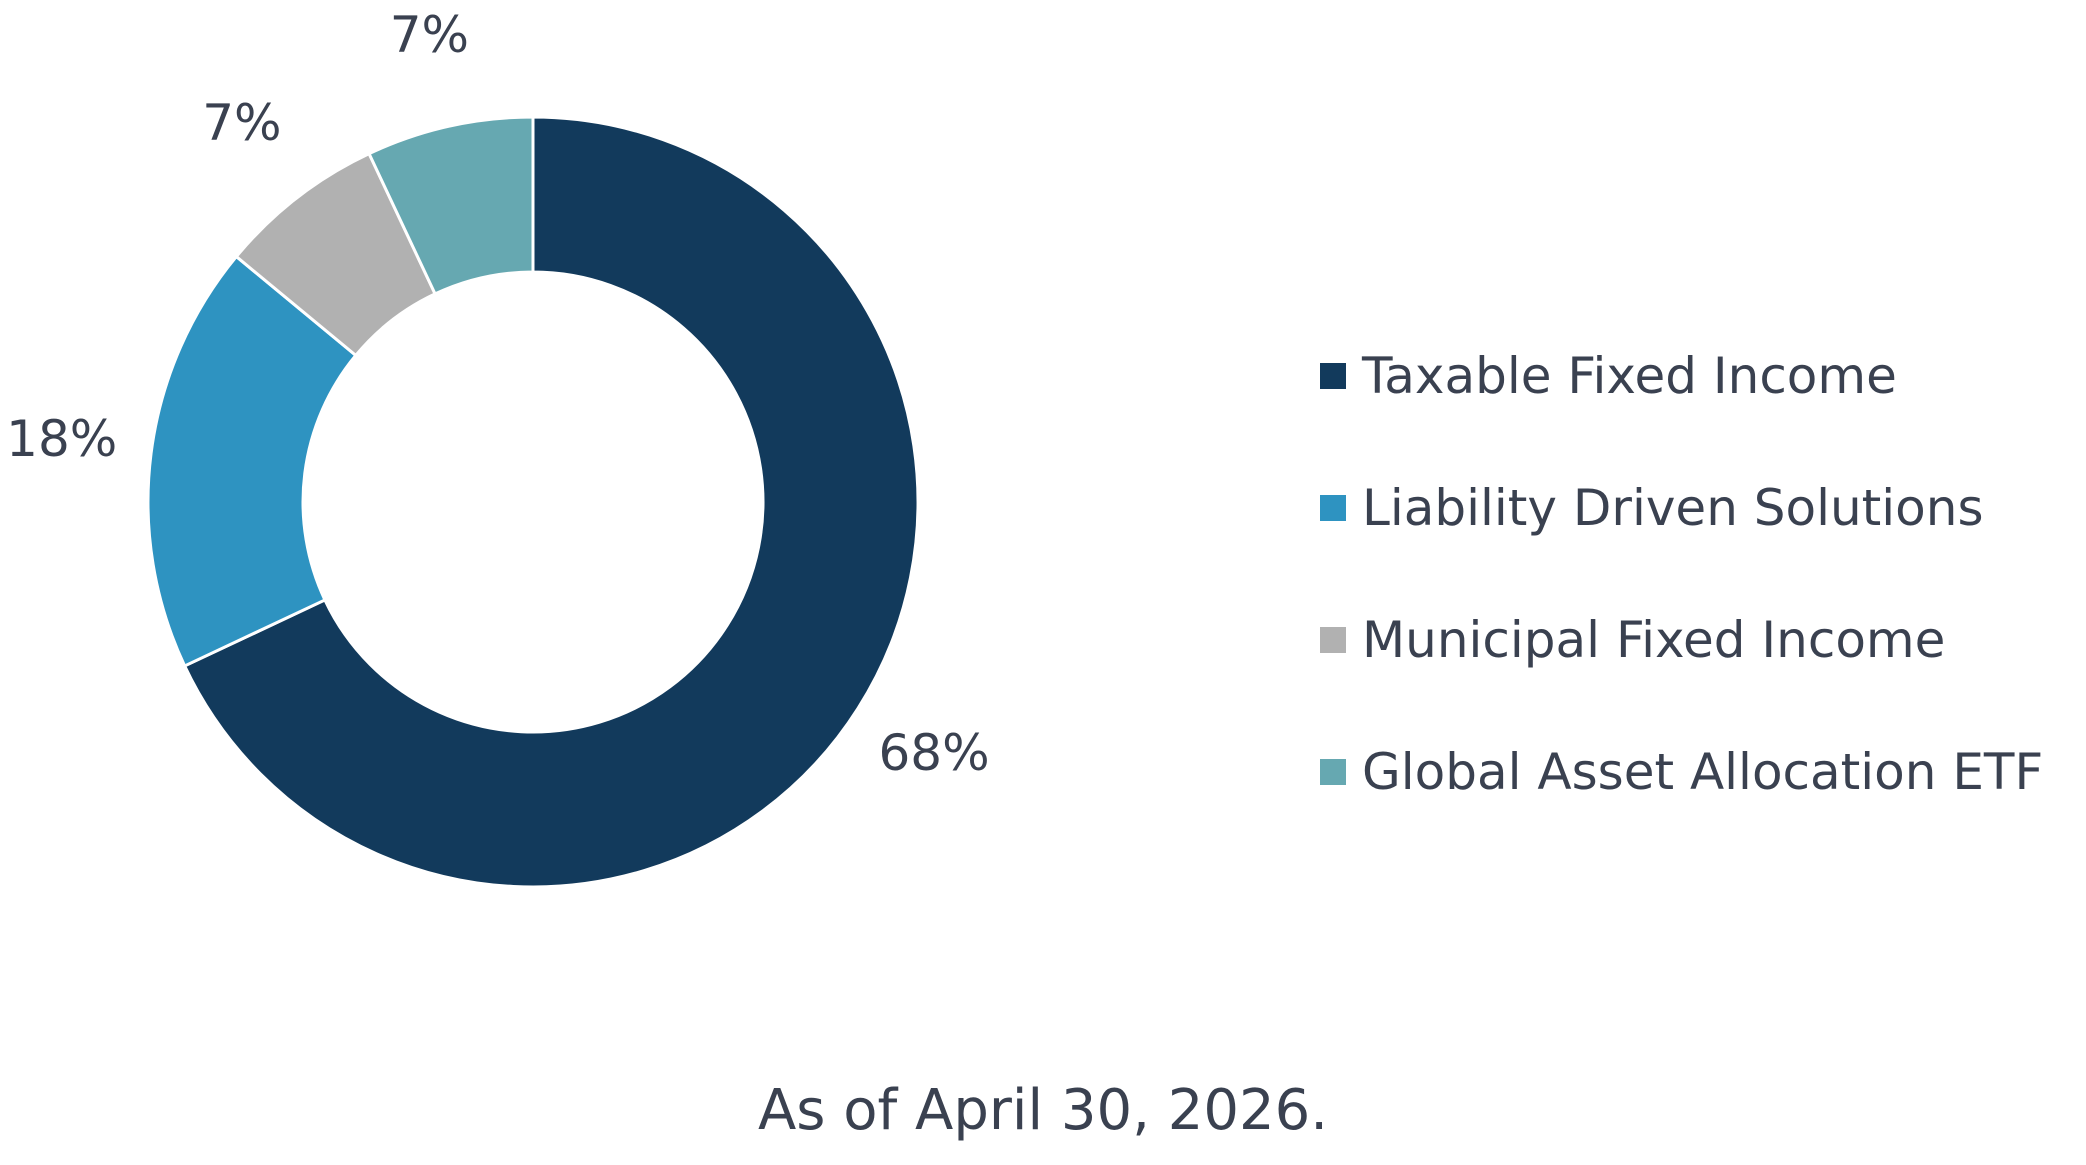  I want to click on data-label-global-asset-allocation-etf: 7%, so click(429, 35).